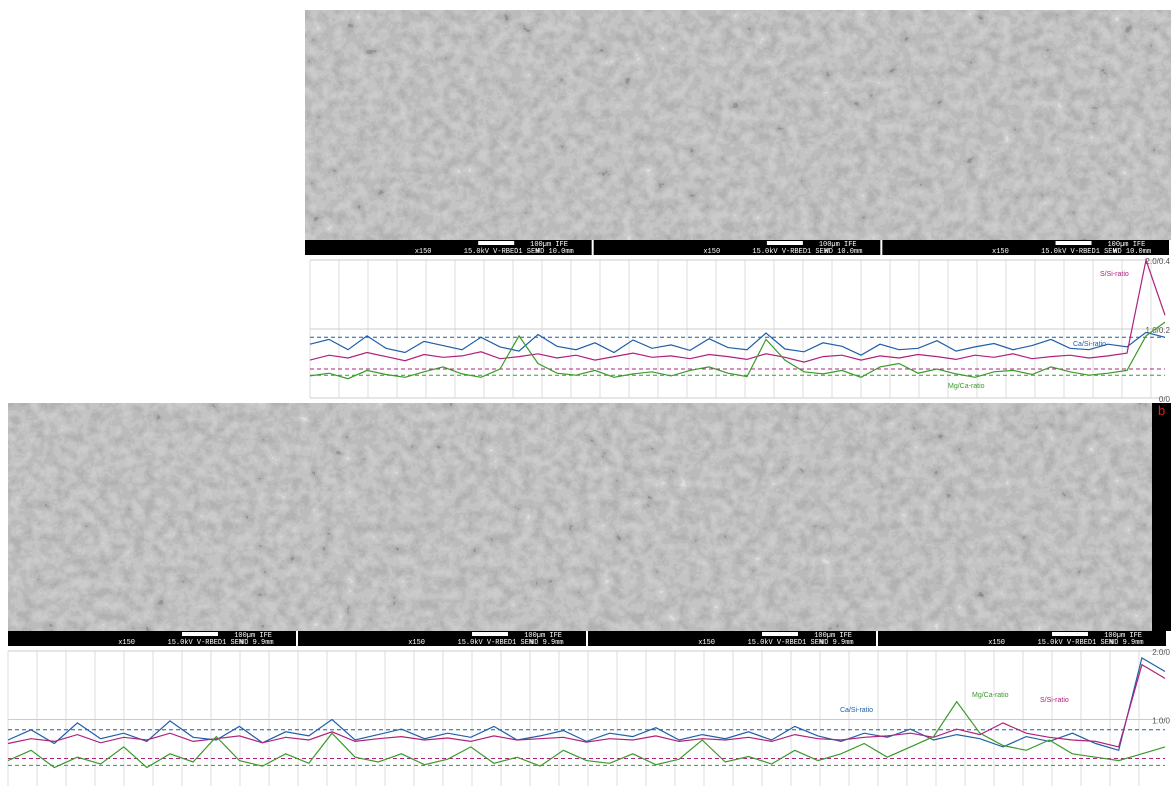  What do you see at coordinates (1161, 410) in the screenshot?
I see `panel-label: b` at bounding box center [1161, 410].